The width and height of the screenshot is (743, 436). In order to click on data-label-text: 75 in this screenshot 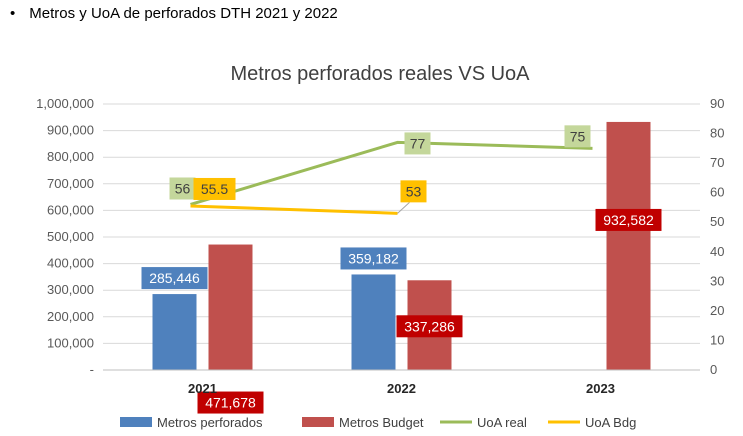, I will do `click(578, 136)`.